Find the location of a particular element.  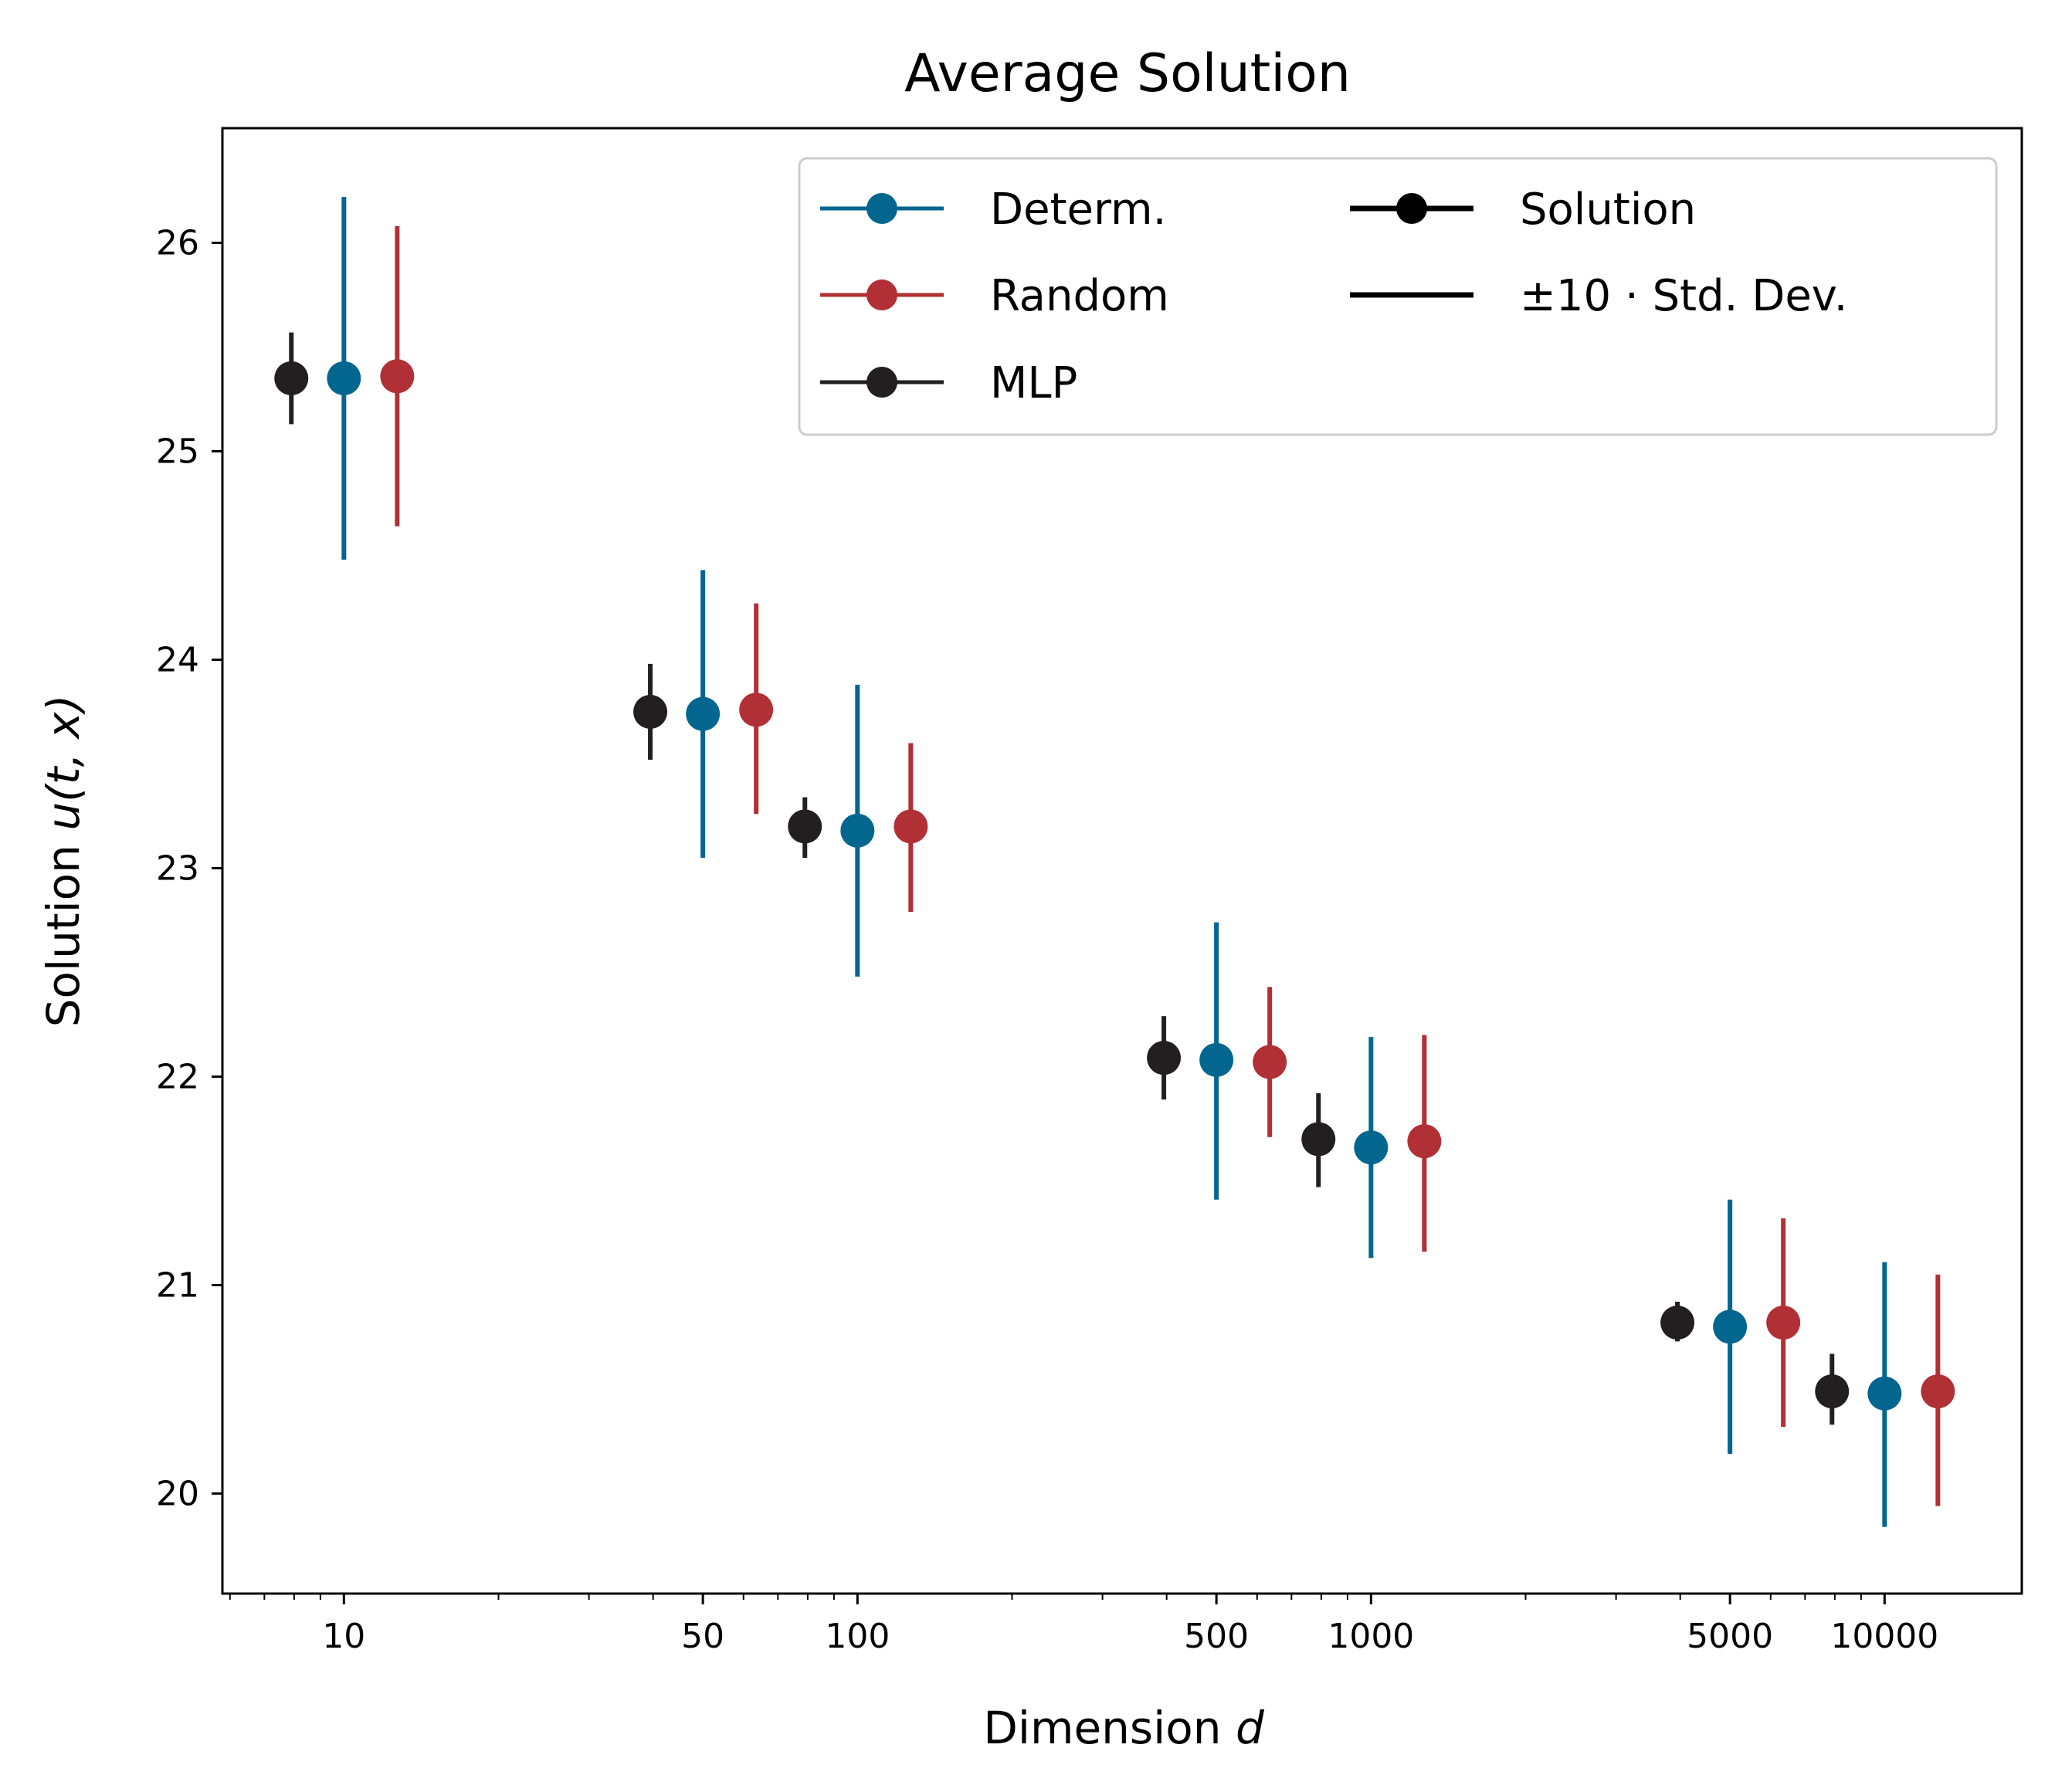

y-axis-label: Solution u(t, x) is located at coordinates (63, 861).